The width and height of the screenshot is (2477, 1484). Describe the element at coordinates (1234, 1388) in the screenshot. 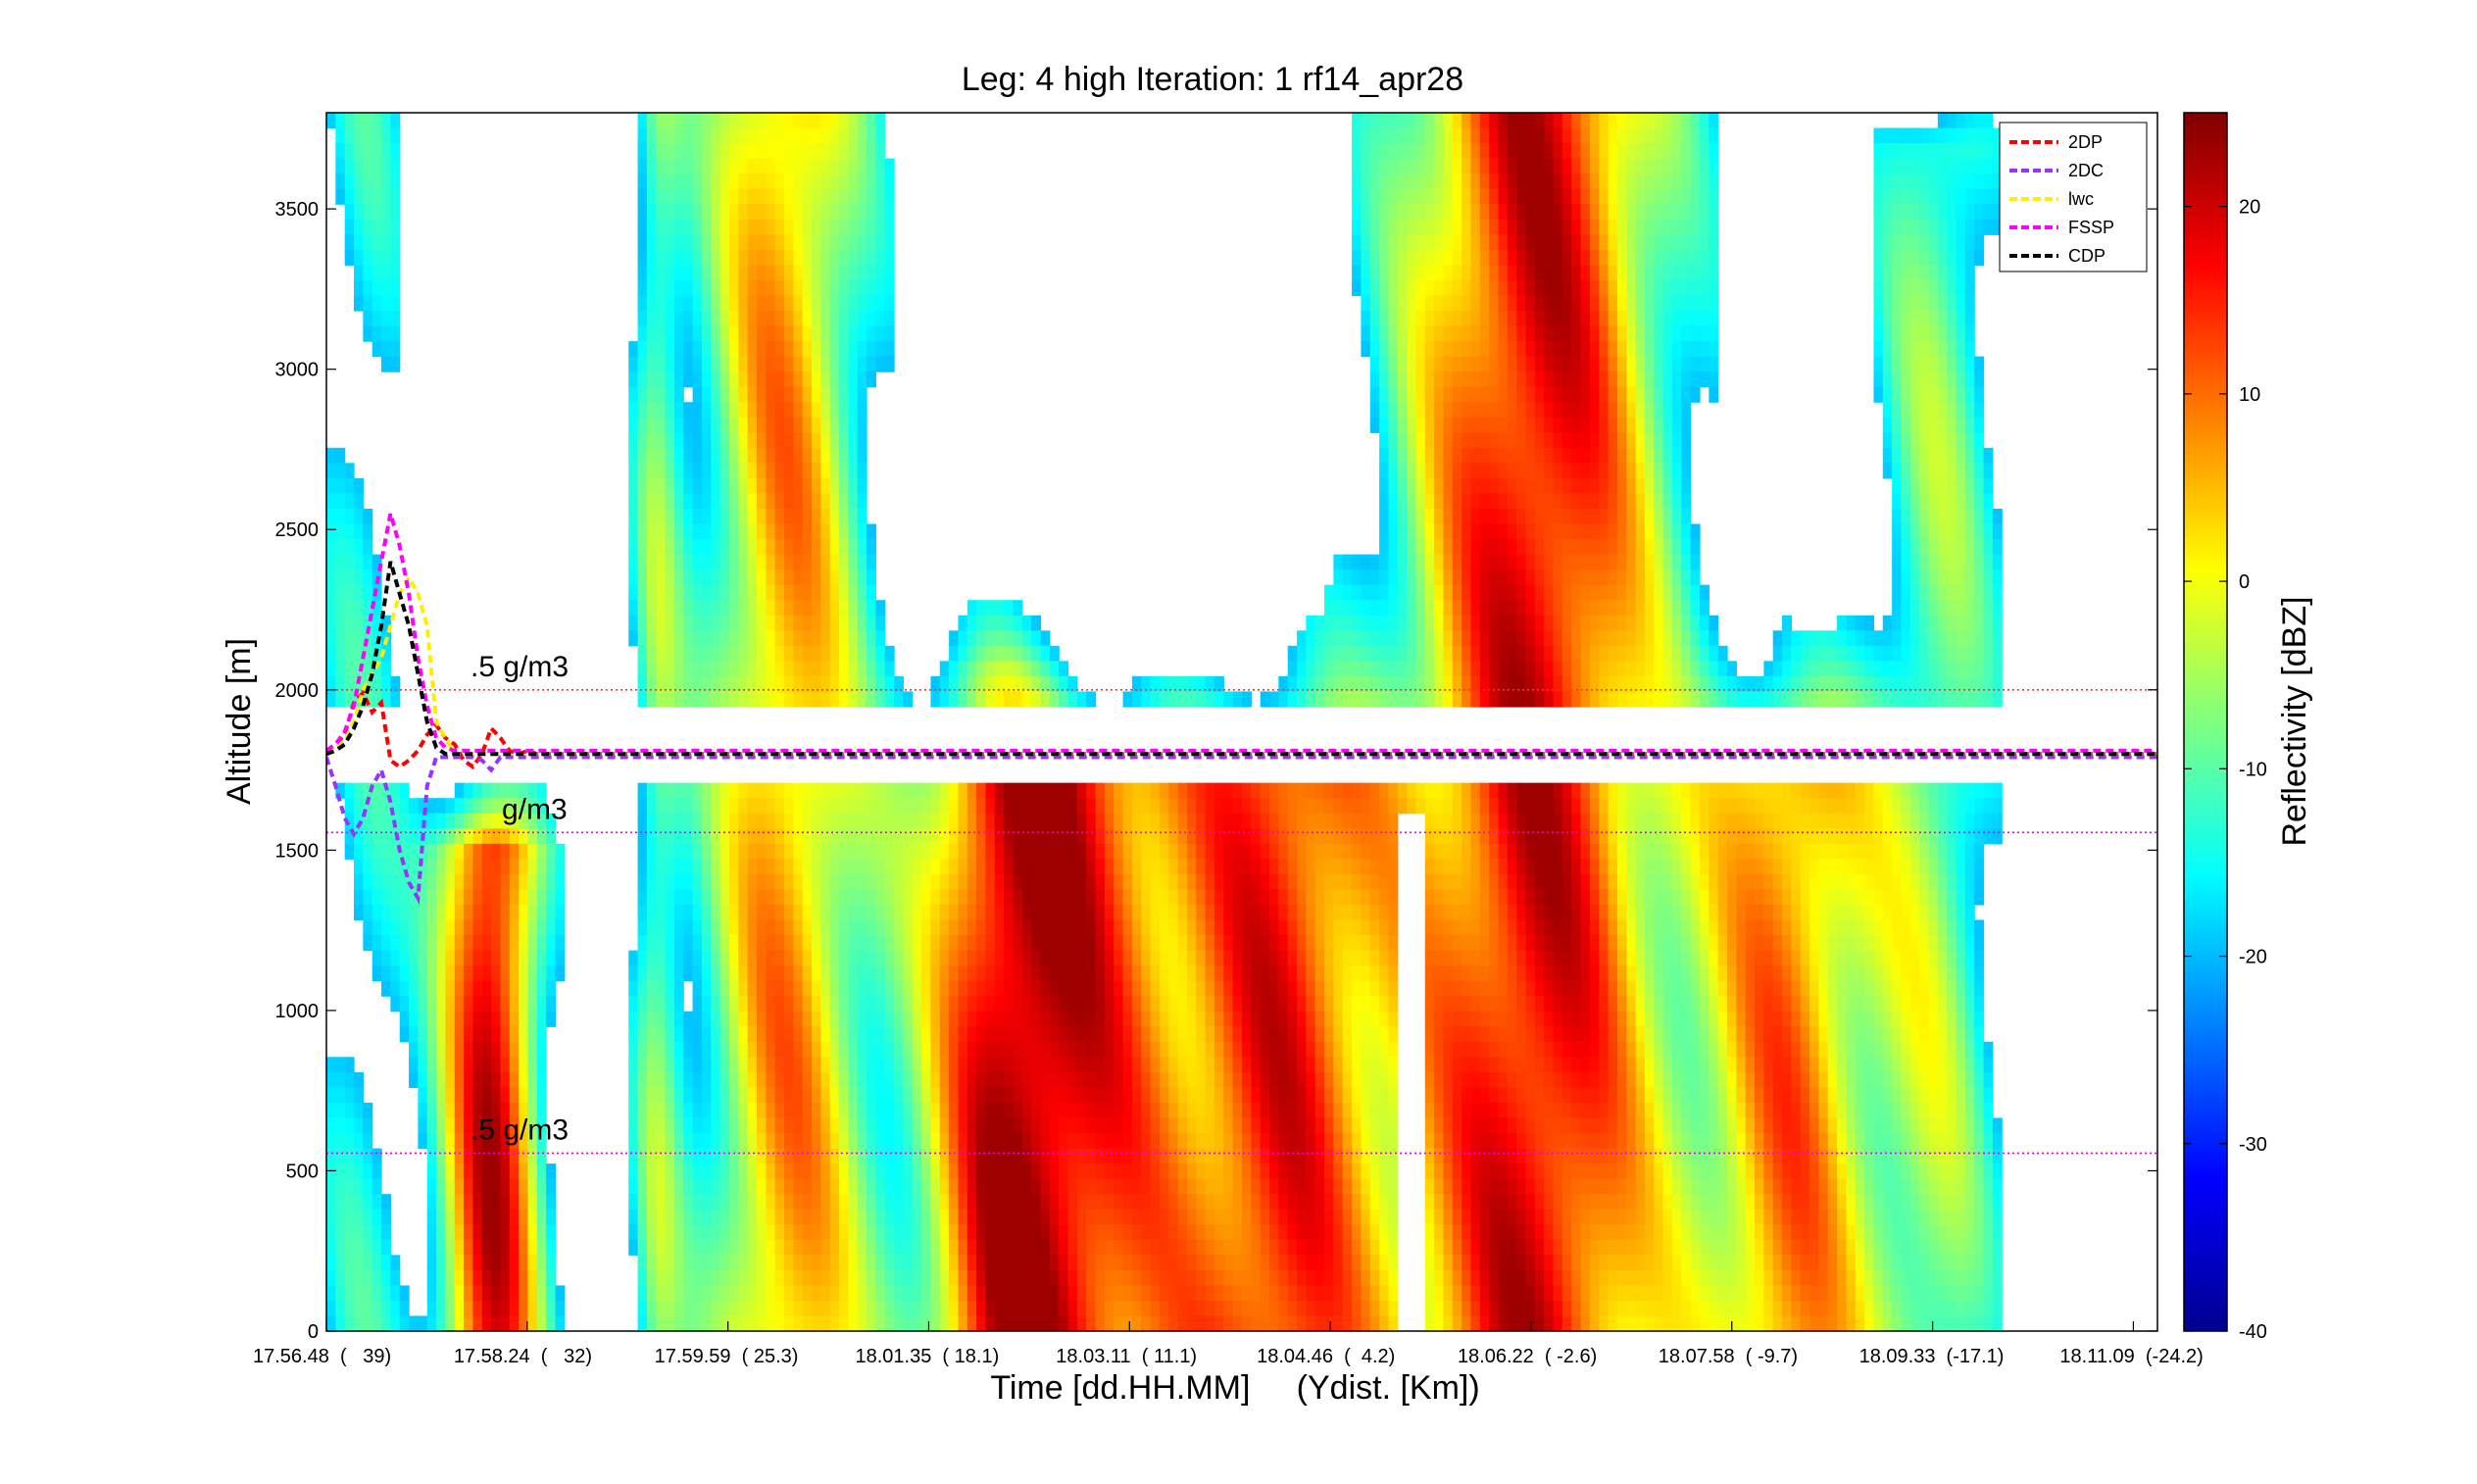

I see `x-axis-label: Time [dd.HH.MM] (Ydist. [Km])` at that location.